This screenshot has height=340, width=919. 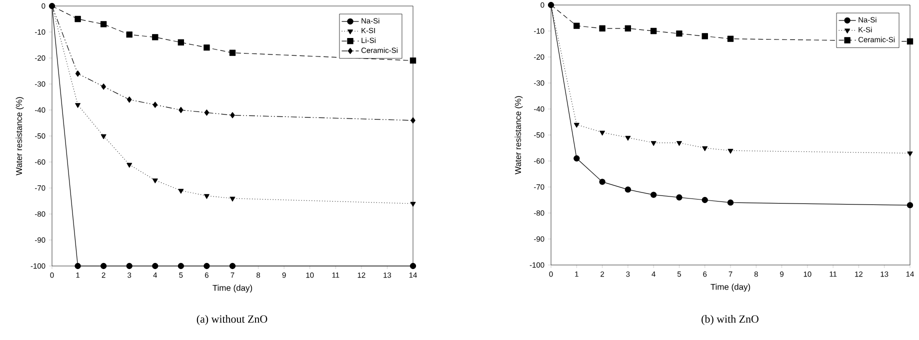 I want to click on text: (b) with ZnO, so click(x=730, y=320).